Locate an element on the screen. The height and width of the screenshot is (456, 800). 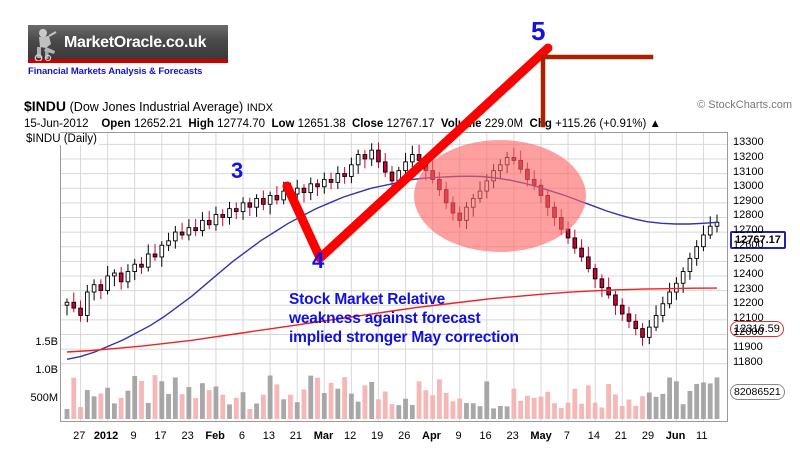
close-label: Close is located at coordinates (368, 124).